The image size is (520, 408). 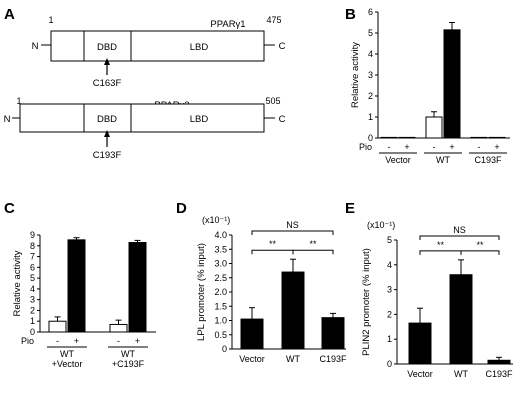 What do you see at coordinates (420, 343) in the screenshot?
I see `chart-e-bar` at bounding box center [420, 343].